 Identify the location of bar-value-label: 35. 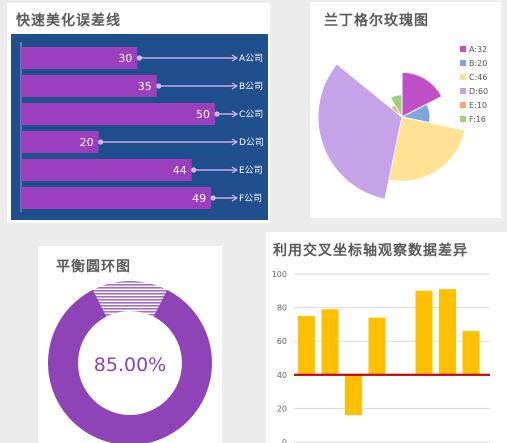
(145, 86).